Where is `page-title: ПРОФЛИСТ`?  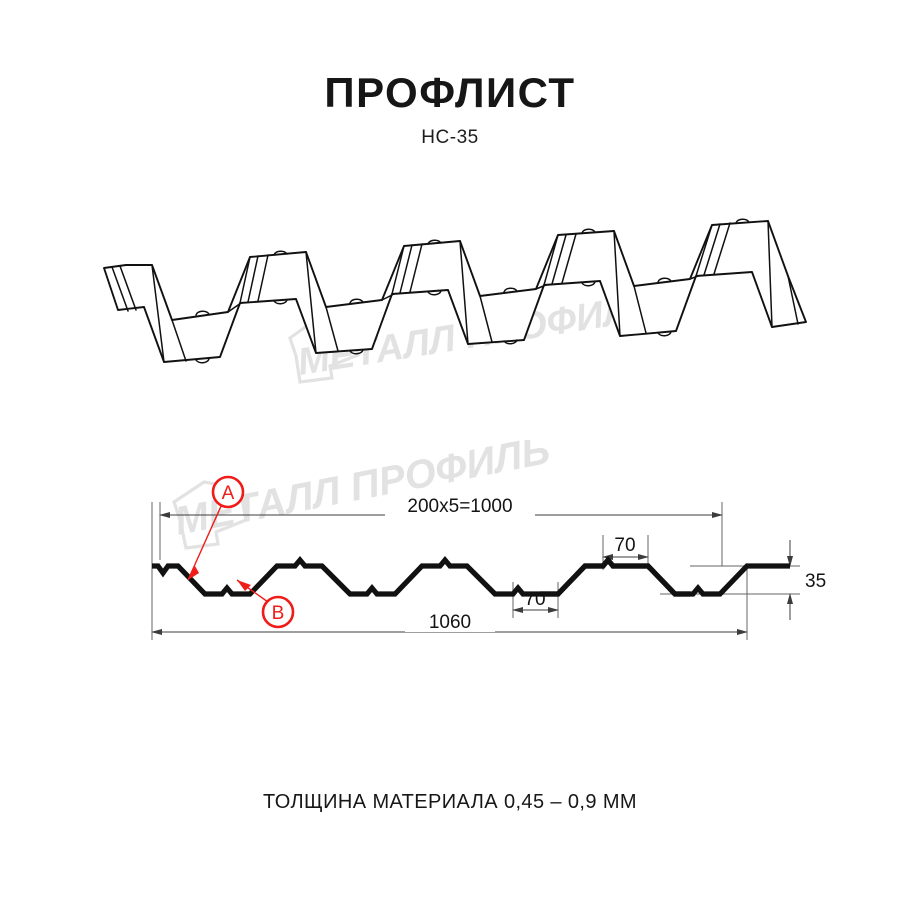
page-title: ПРОФЛИСТ is located at coordinates (450, 92).